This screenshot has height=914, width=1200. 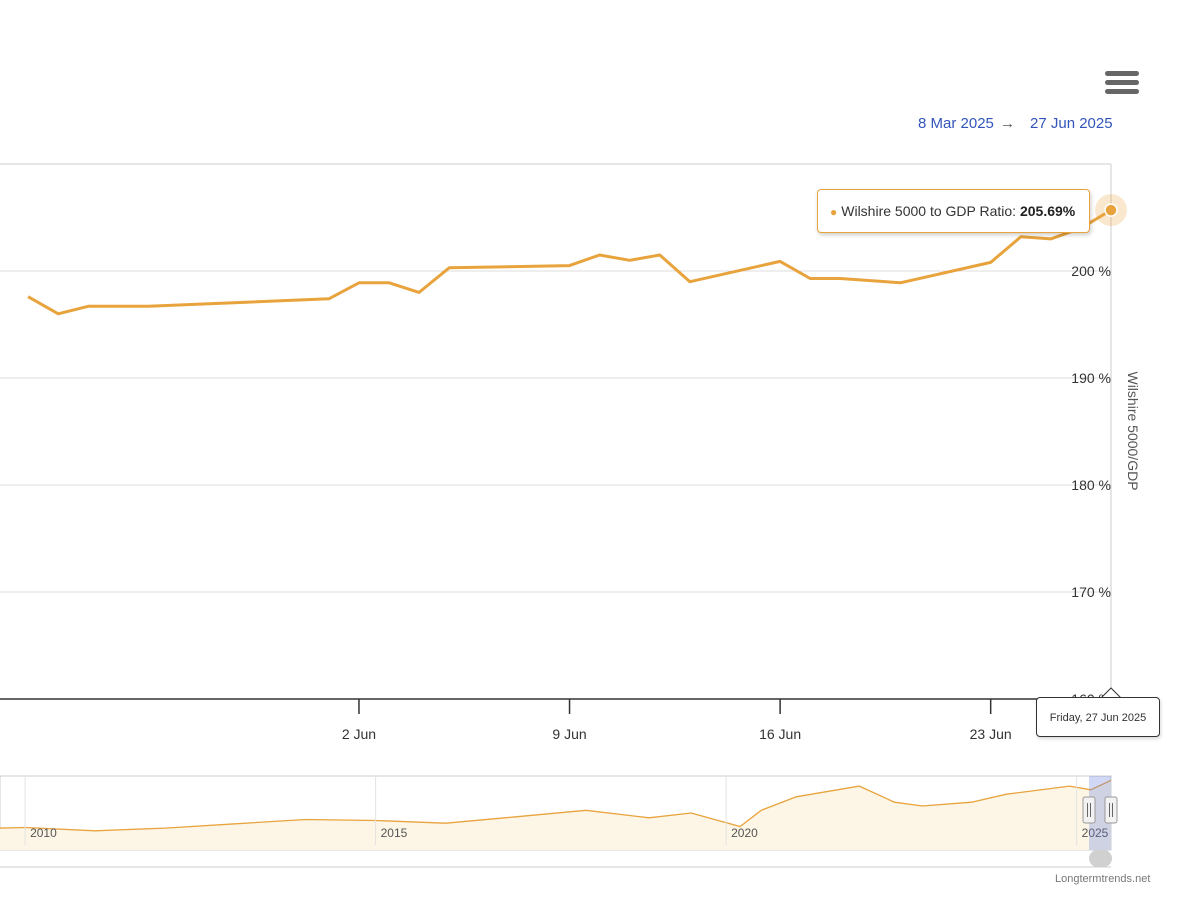 I want to click on y-axis-label: Wilshire 5000/GDP, so click(x=1133, y=430).